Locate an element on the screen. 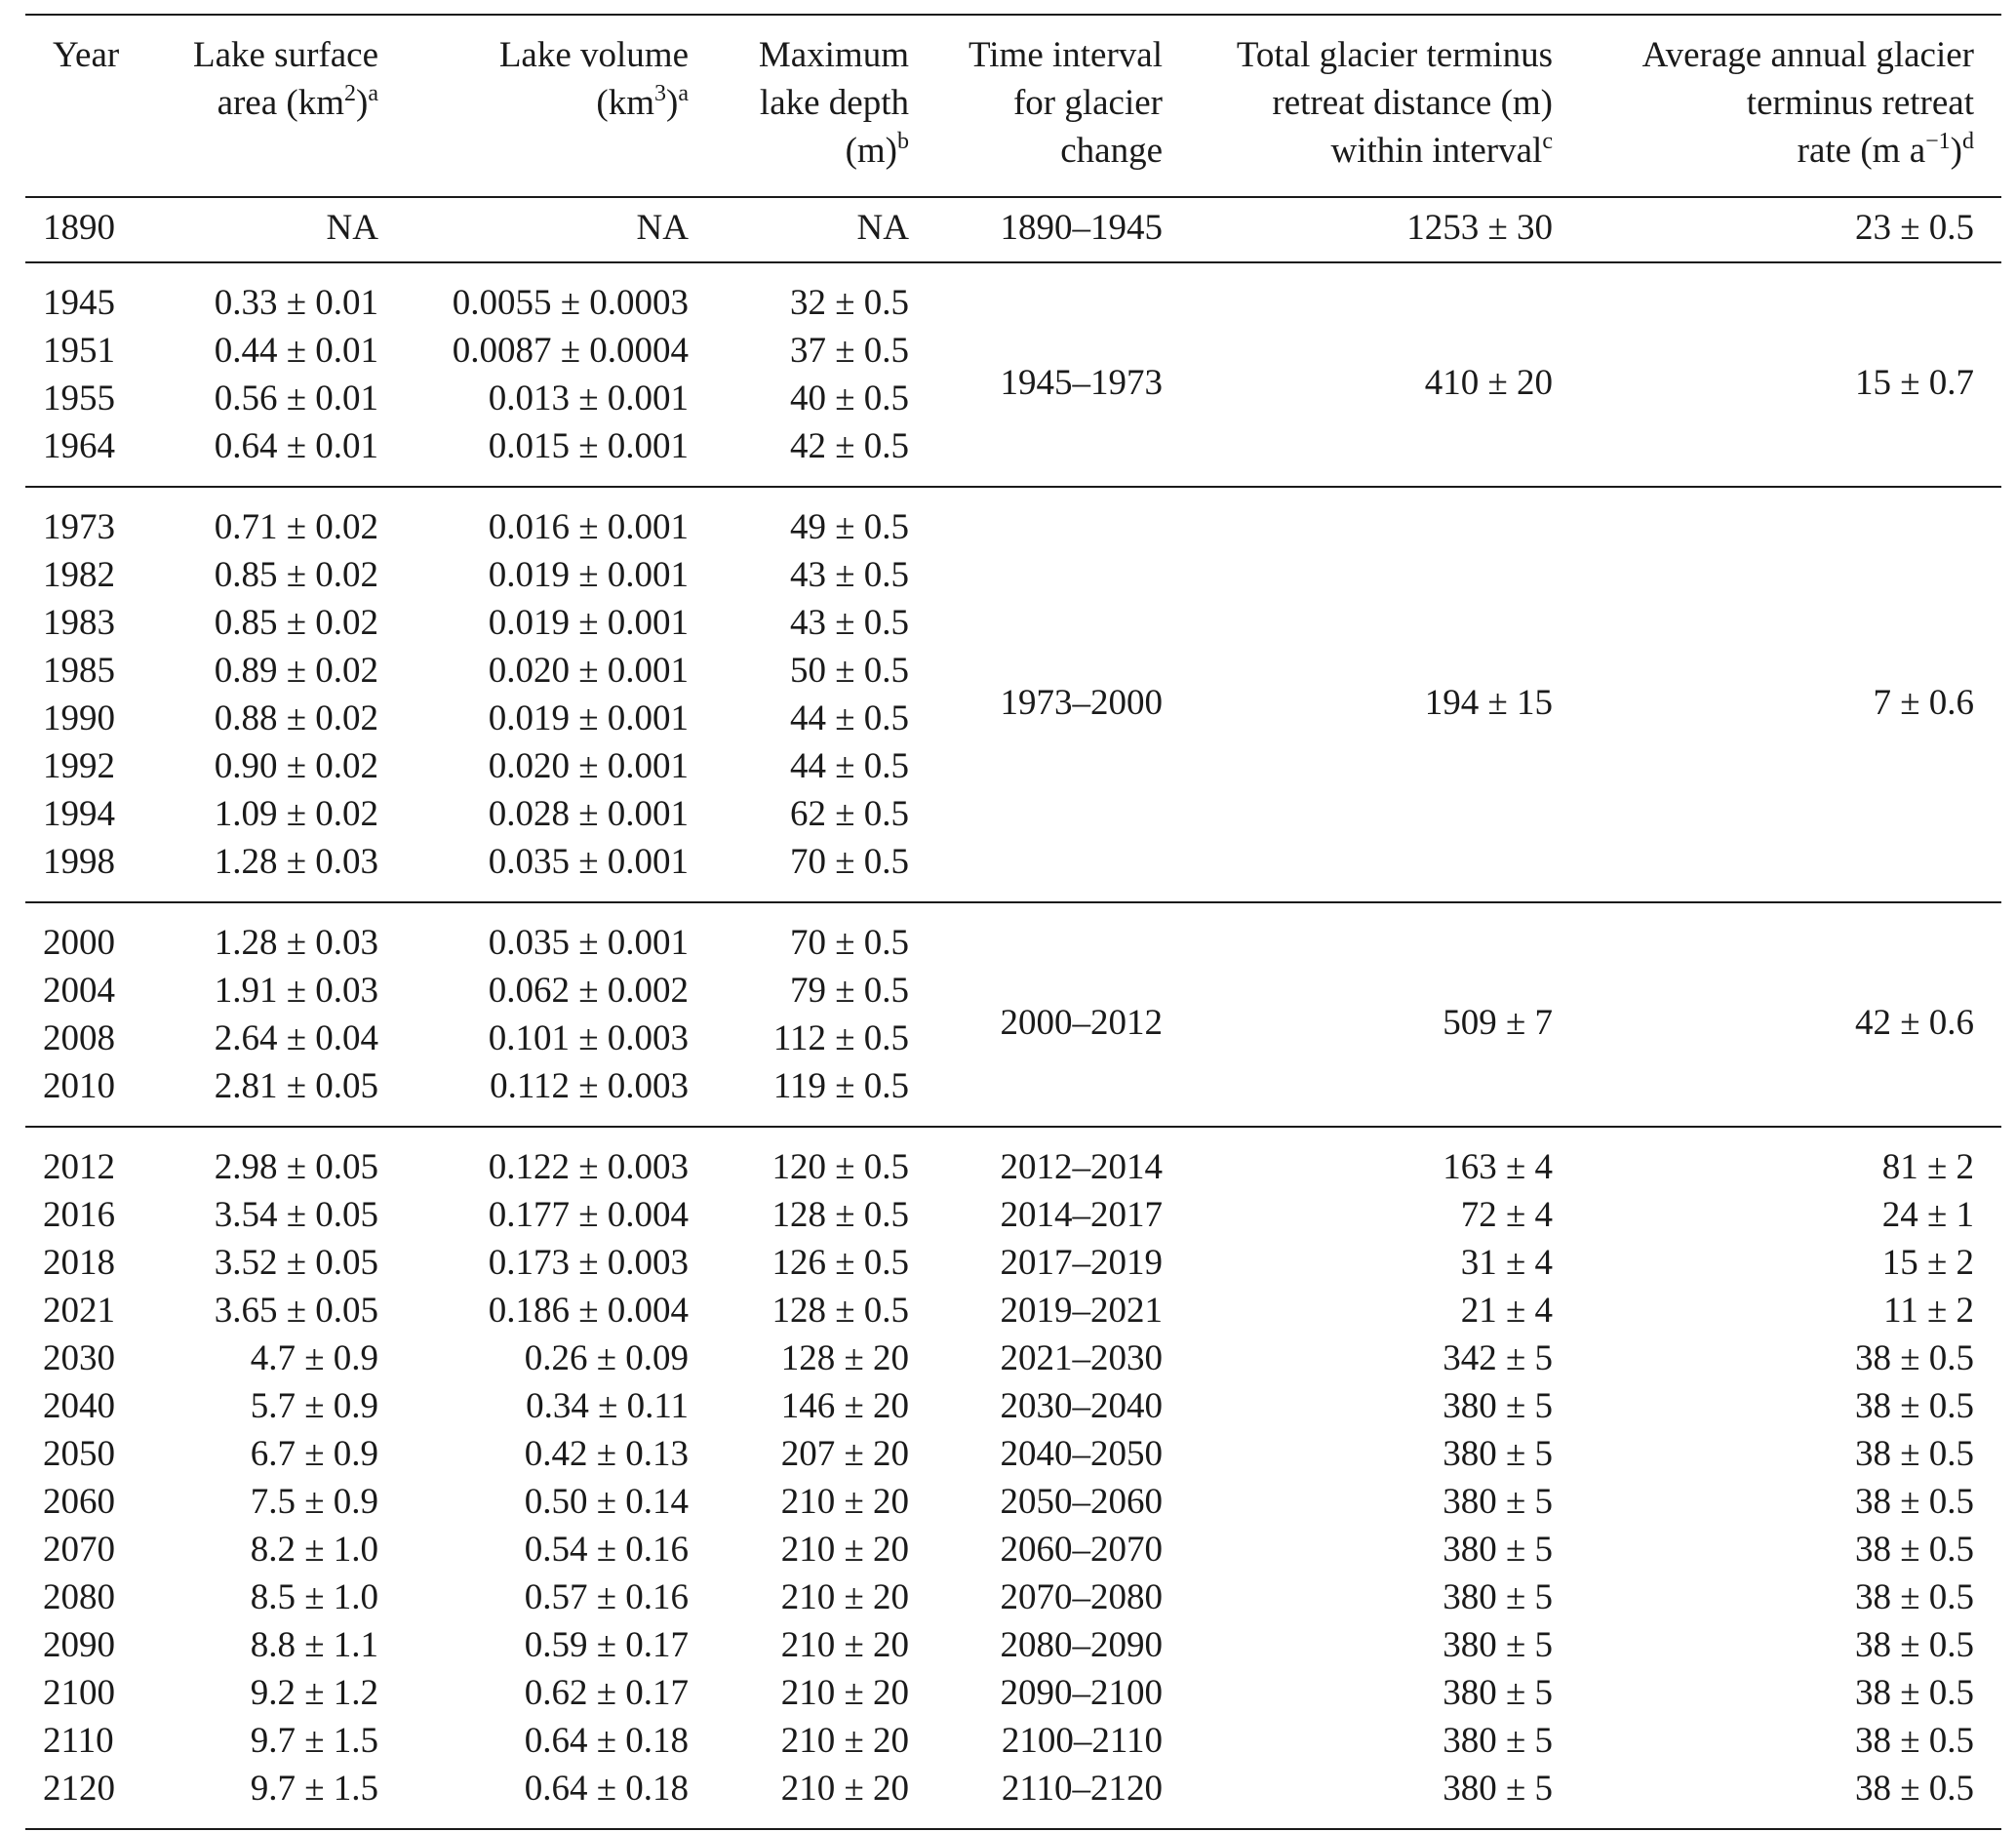 This screenshot has height=1832, width=2016. cell-year: 2018 is located at coordinates (79, 1263).